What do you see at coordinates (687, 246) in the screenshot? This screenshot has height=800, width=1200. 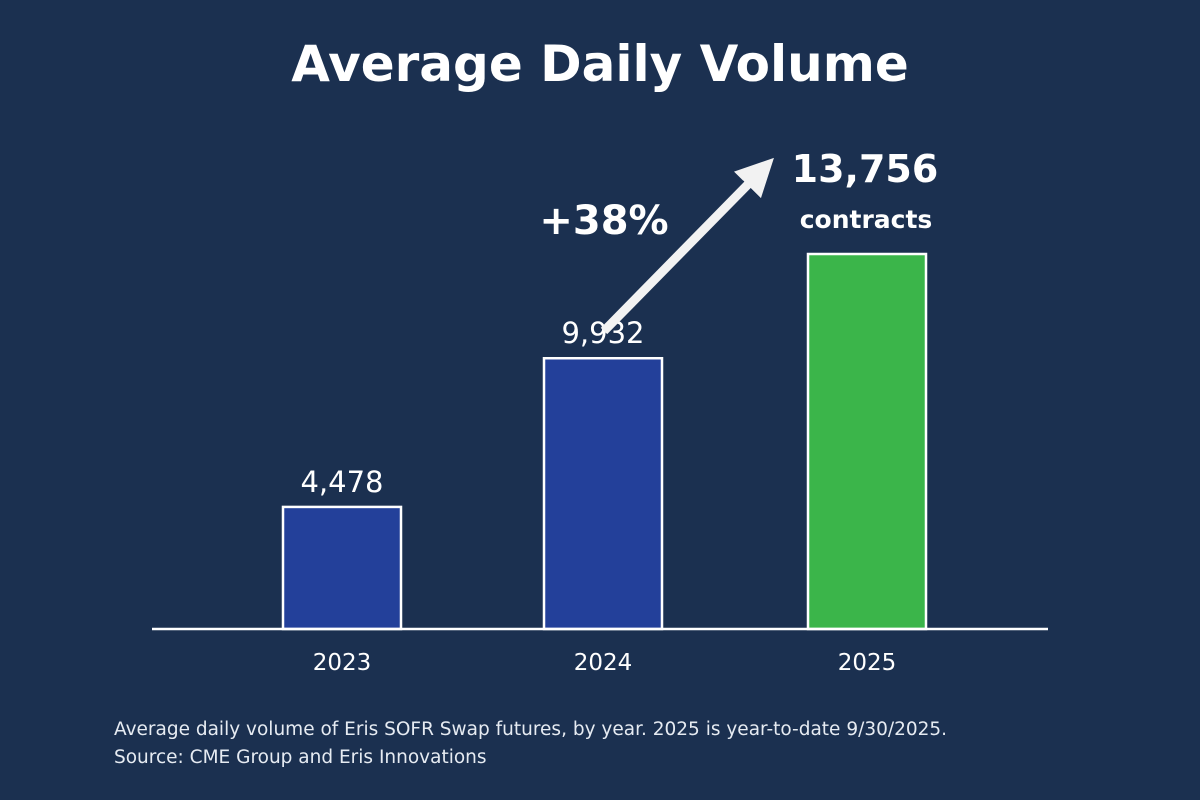 I see `growth-arrow` at bounding box center [687, 246].